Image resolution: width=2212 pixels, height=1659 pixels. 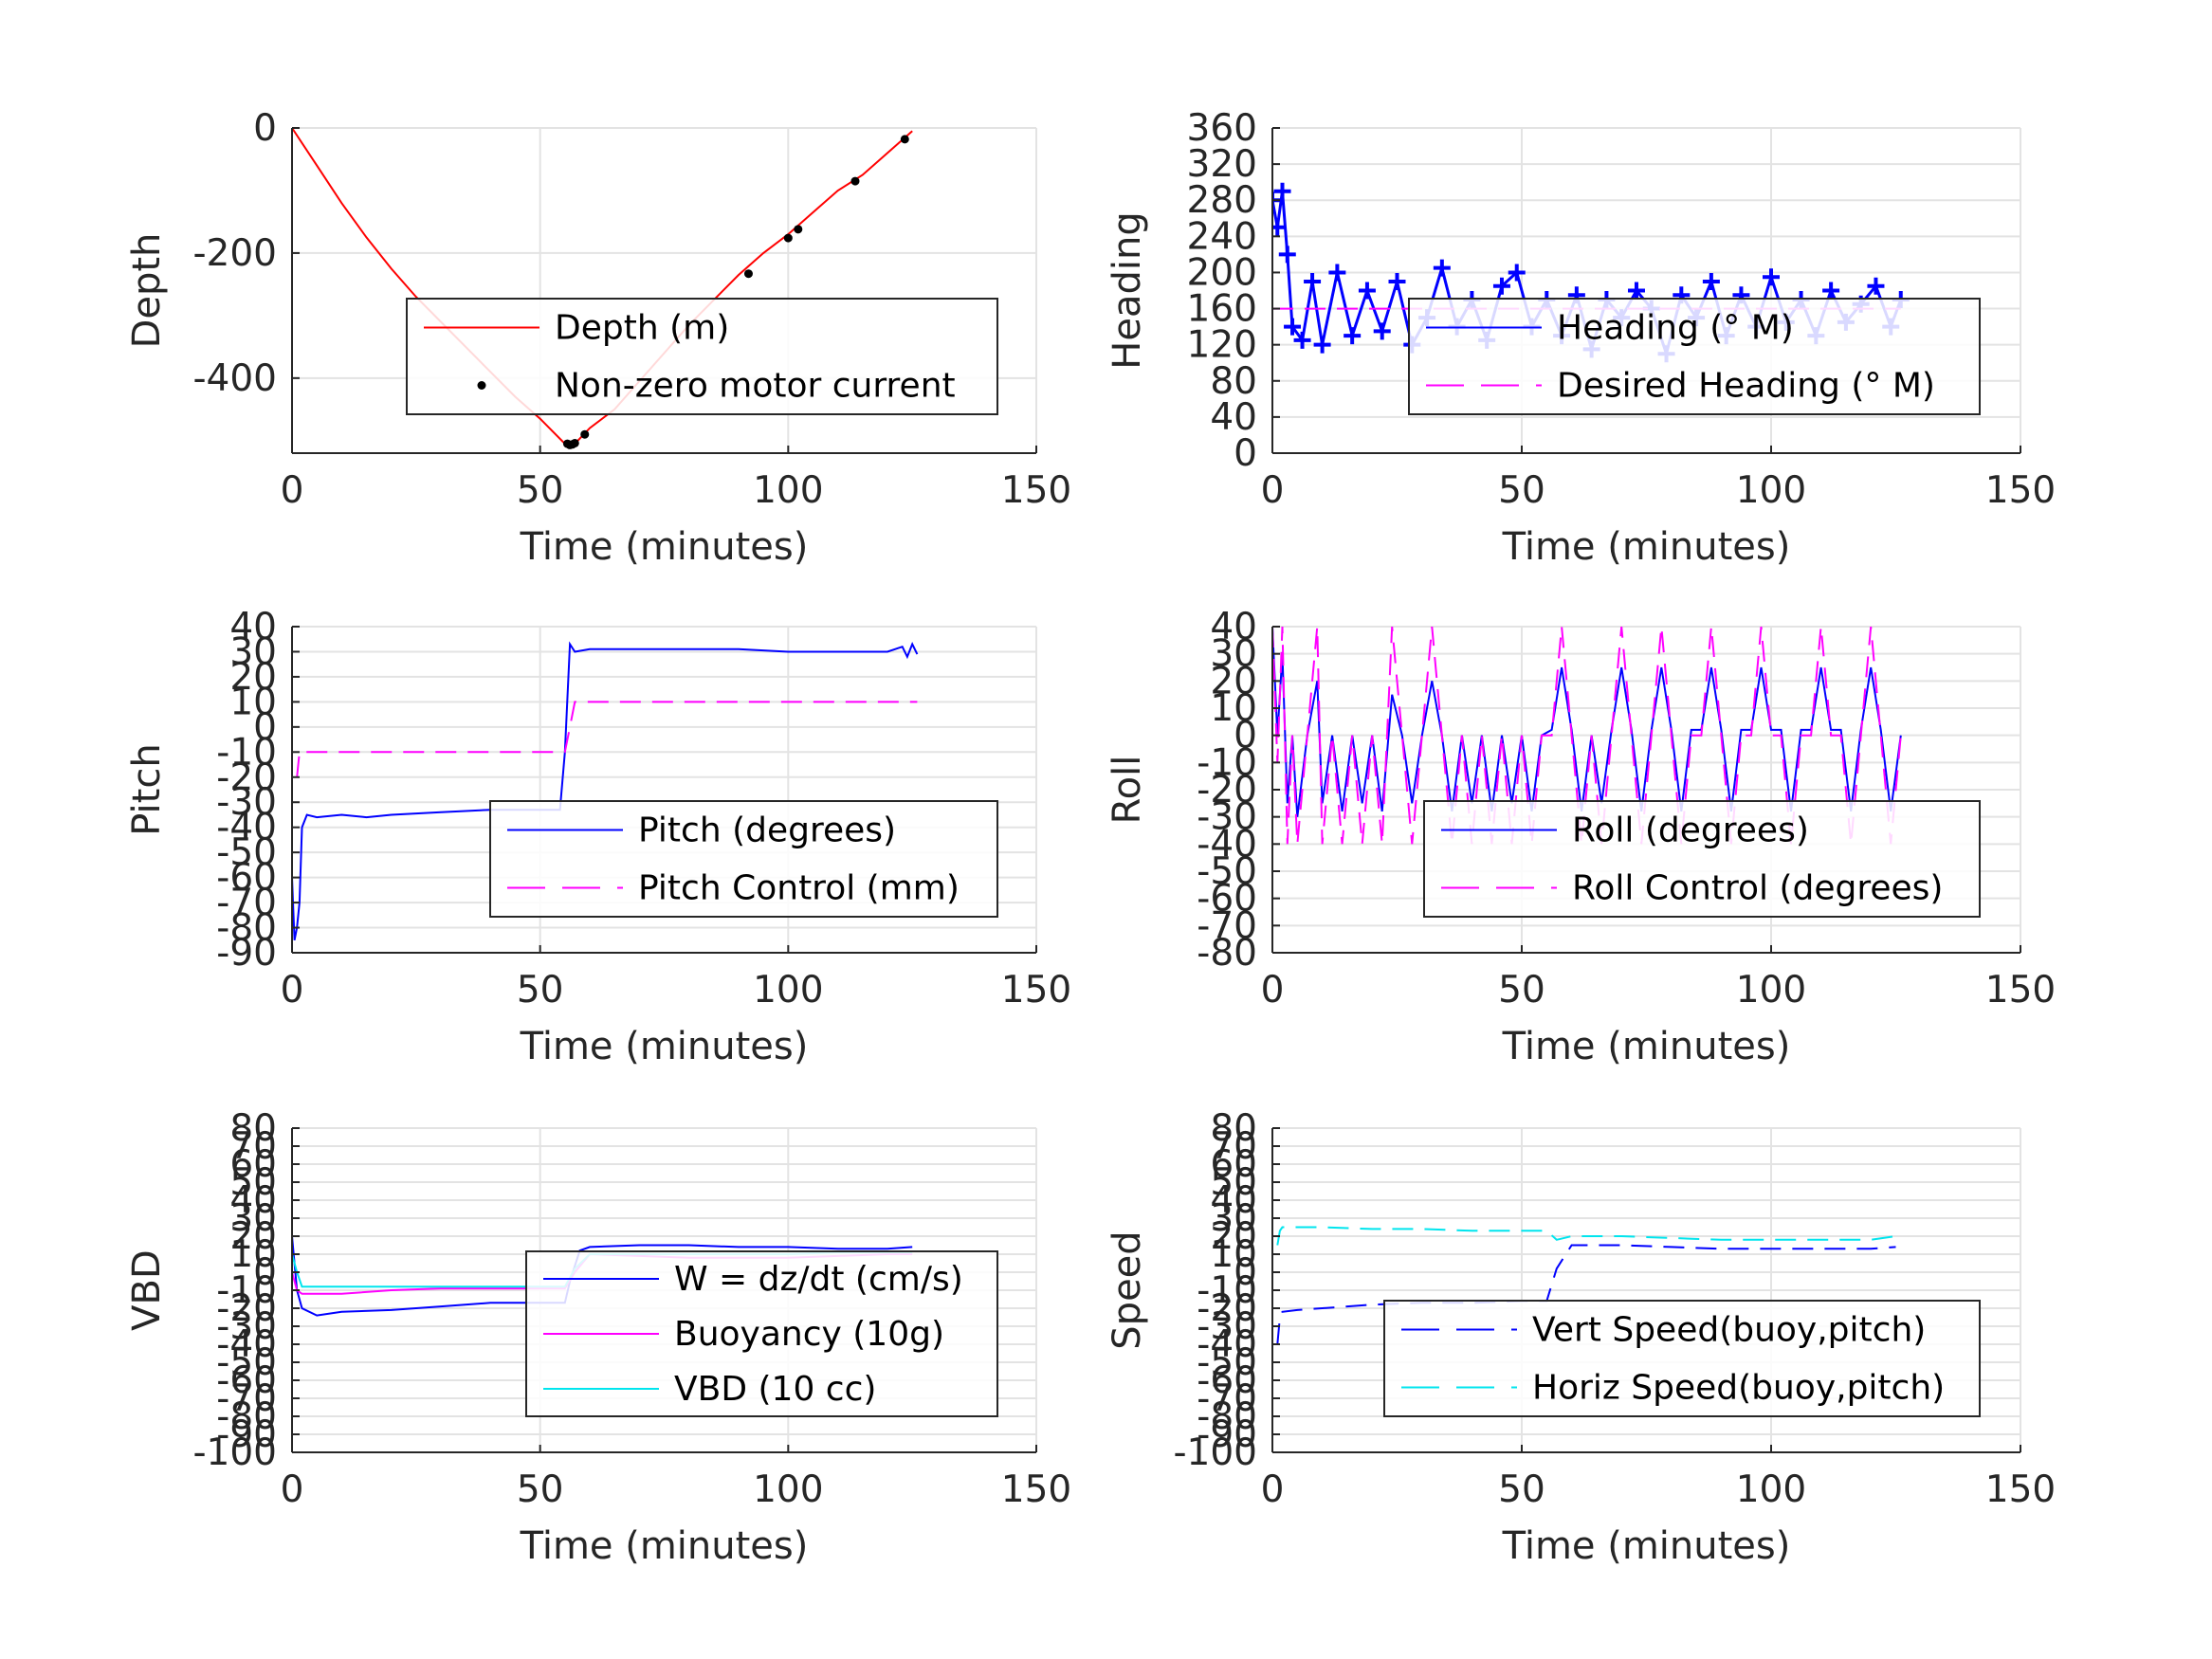 I want to click on legend-label: Roll Control (degrees), so click(x=1757, y=888).